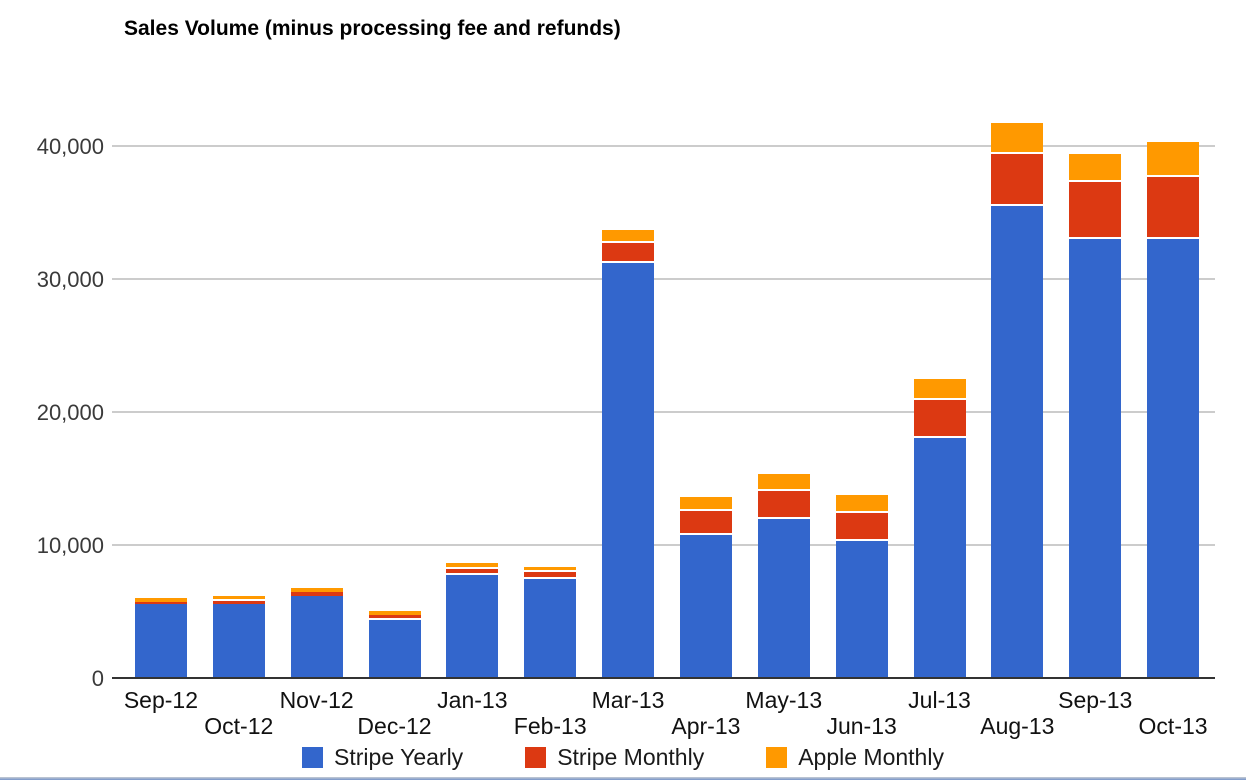 The height and width of the screenshot is (780, 1246). What do you see at coordinates (631, 757) in the screenshot?
I see `legend-label: Stripe Monthly` at bounding box center [631, 757].